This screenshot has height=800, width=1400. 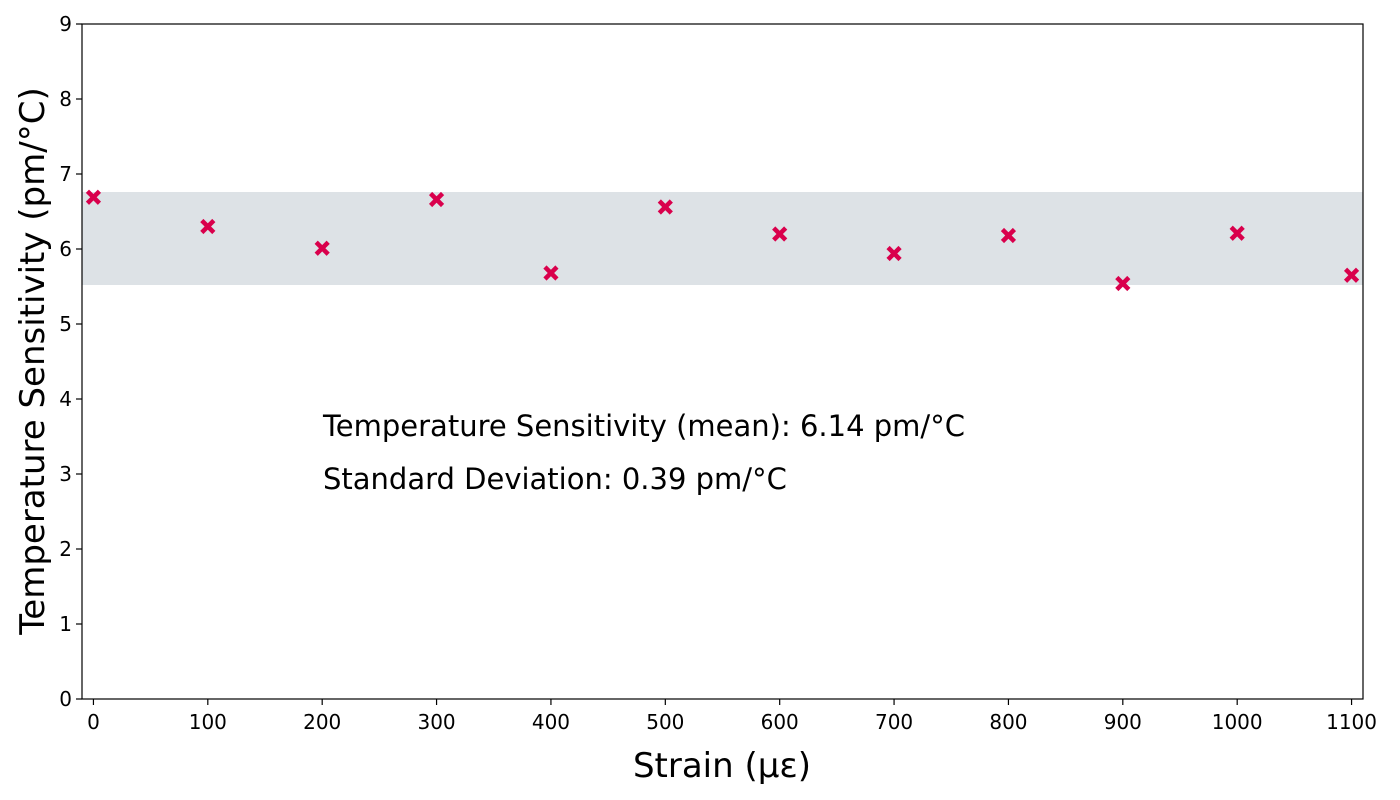 I want to click on x-tick-label: 500, so click(x=665, y=722).